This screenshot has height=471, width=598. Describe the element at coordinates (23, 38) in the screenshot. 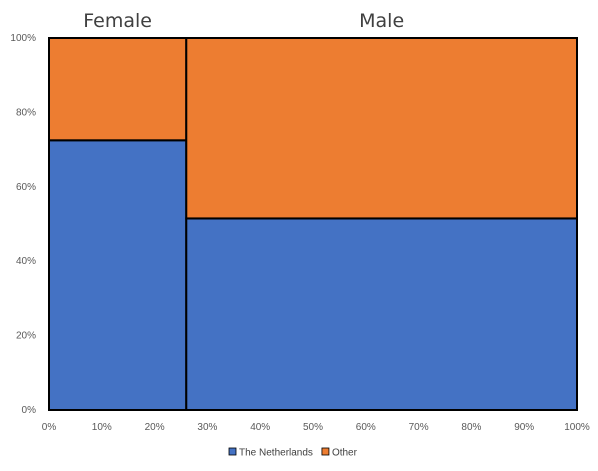

I see `y-tick-label: 100%` at that location.